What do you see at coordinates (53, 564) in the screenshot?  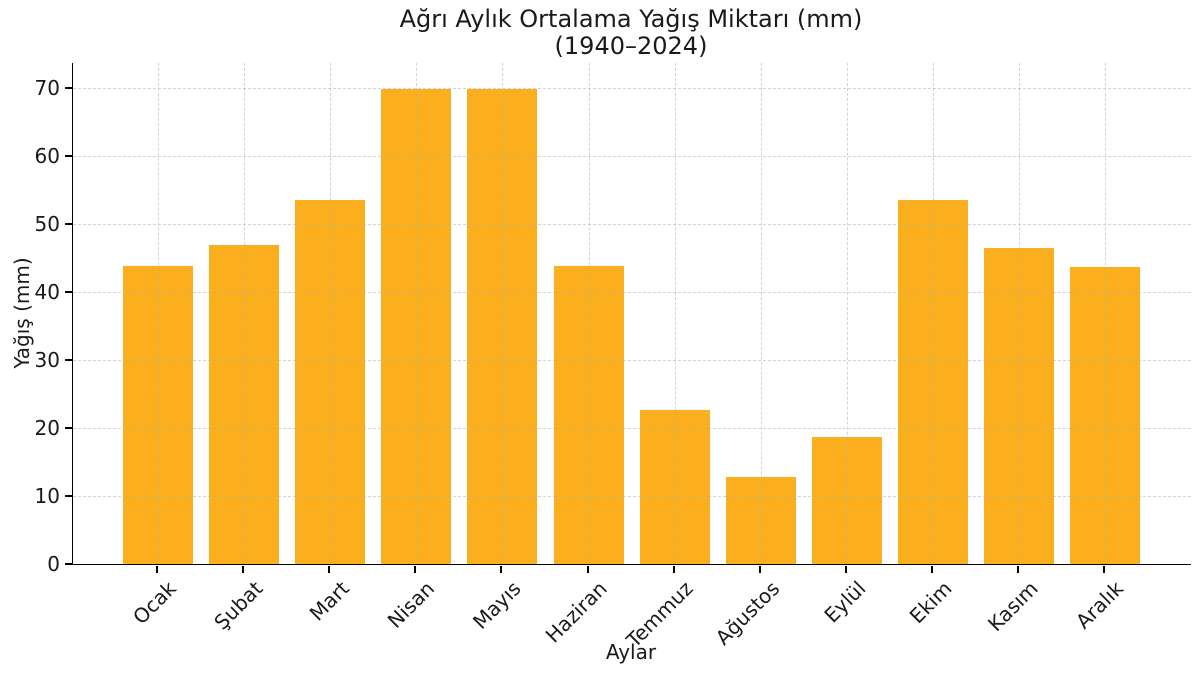 I see `y-tick-label-0: 0` at bounding box center [53, 564].